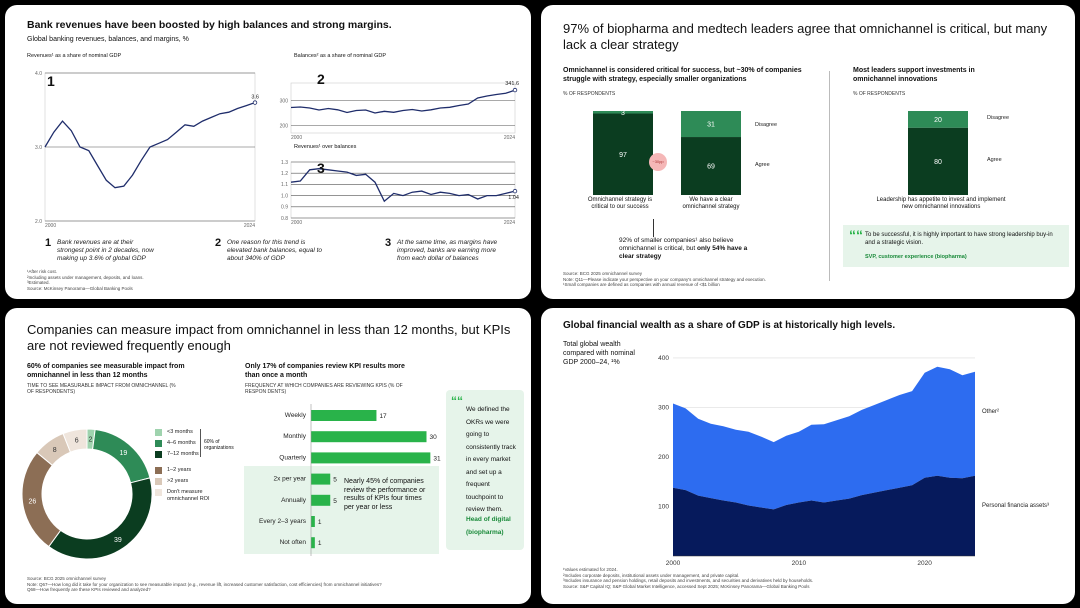 The image size is (1080, 608). What do you see at coordinates (283, 521) in the screenshot?
I see `kpi-category-label: Every 2–3 years` at bounding box center [283, 521].